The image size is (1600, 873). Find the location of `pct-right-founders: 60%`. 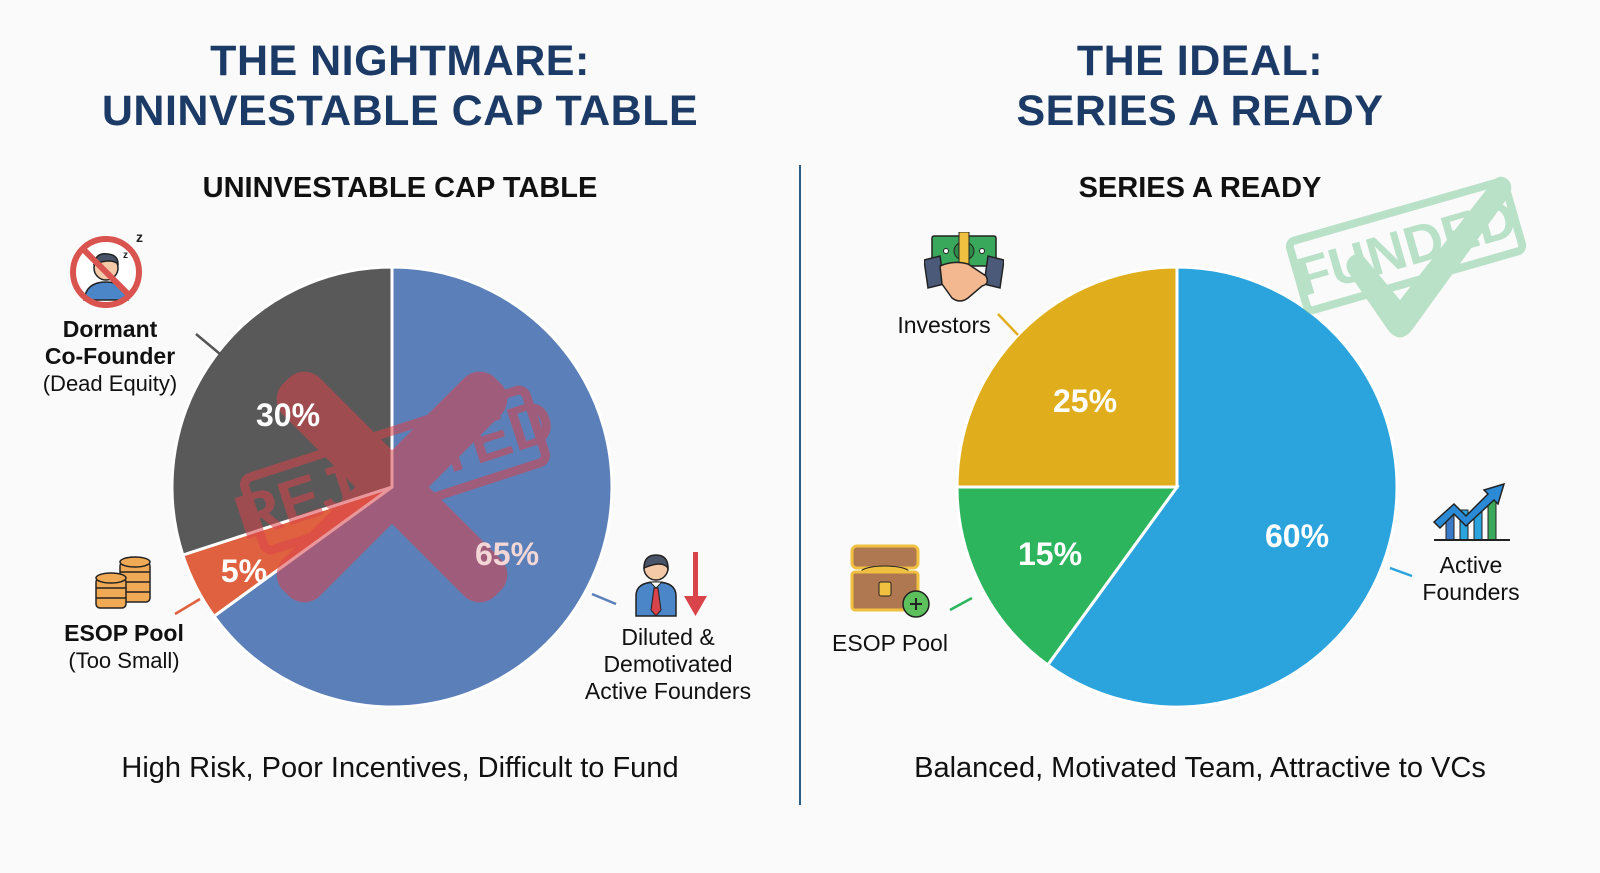

pct-right-founders: 60% is located at coordinates (1297, 536).